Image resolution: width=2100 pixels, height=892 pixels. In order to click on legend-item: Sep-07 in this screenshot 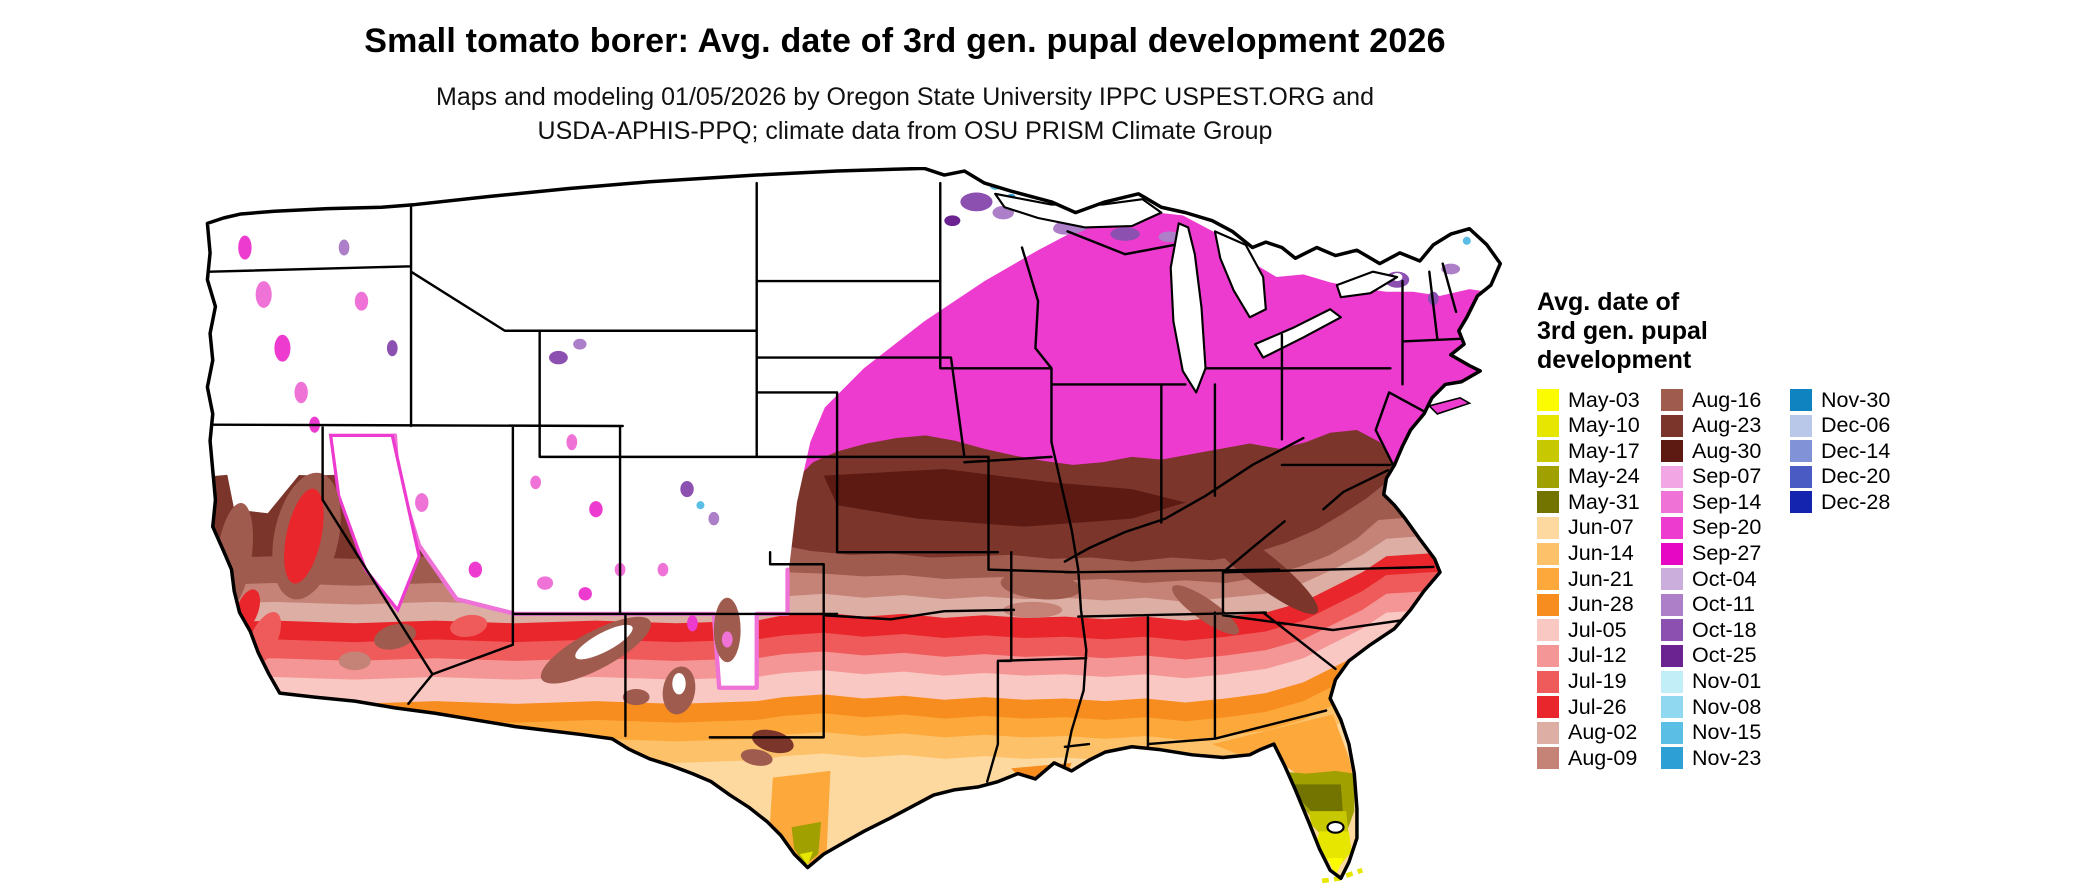, I will do `click(1725, 476)`.